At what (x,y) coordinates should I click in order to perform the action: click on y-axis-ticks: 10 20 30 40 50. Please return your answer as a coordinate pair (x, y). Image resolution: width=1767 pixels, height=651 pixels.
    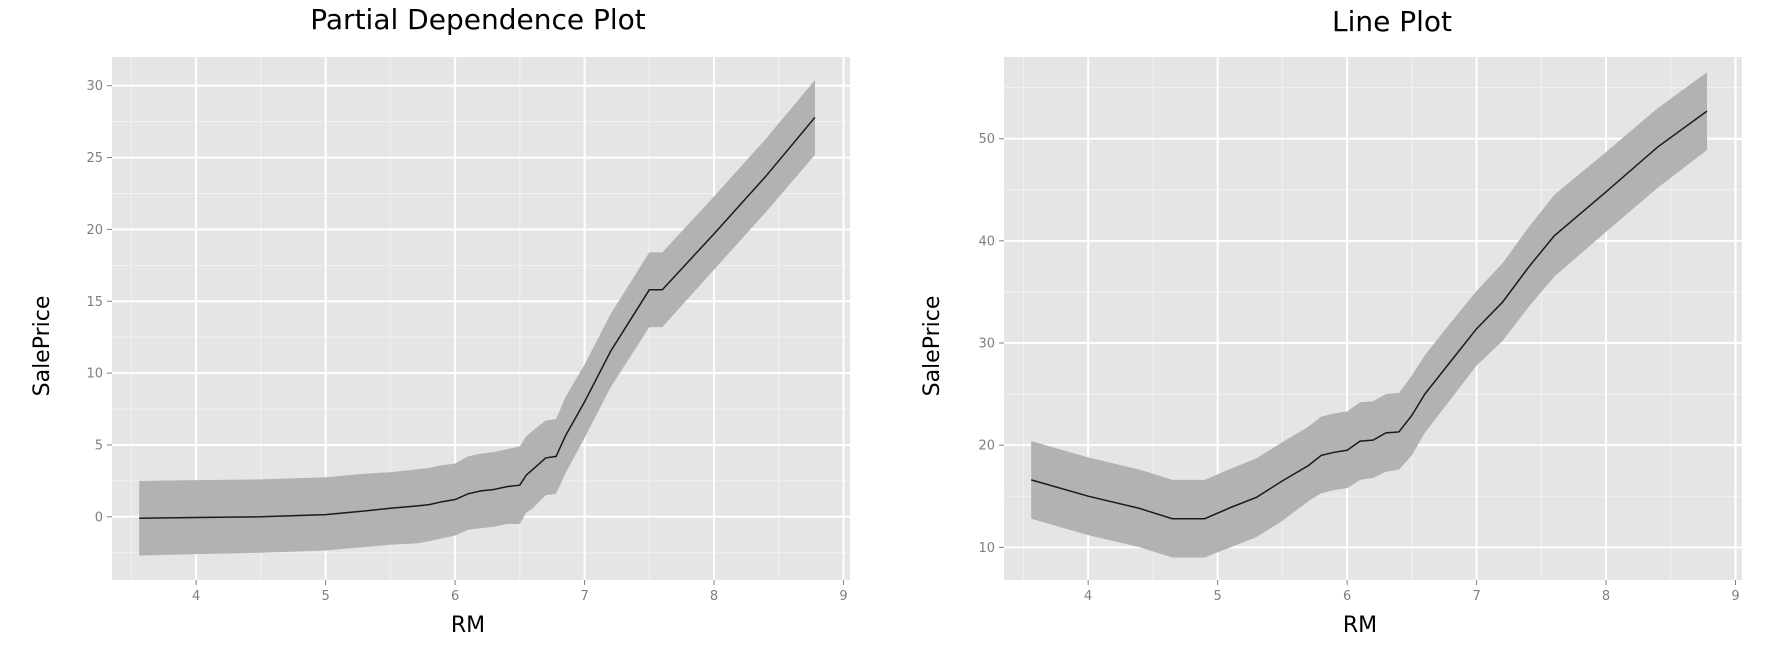
    Looking at the image, I should click on (991, 344).